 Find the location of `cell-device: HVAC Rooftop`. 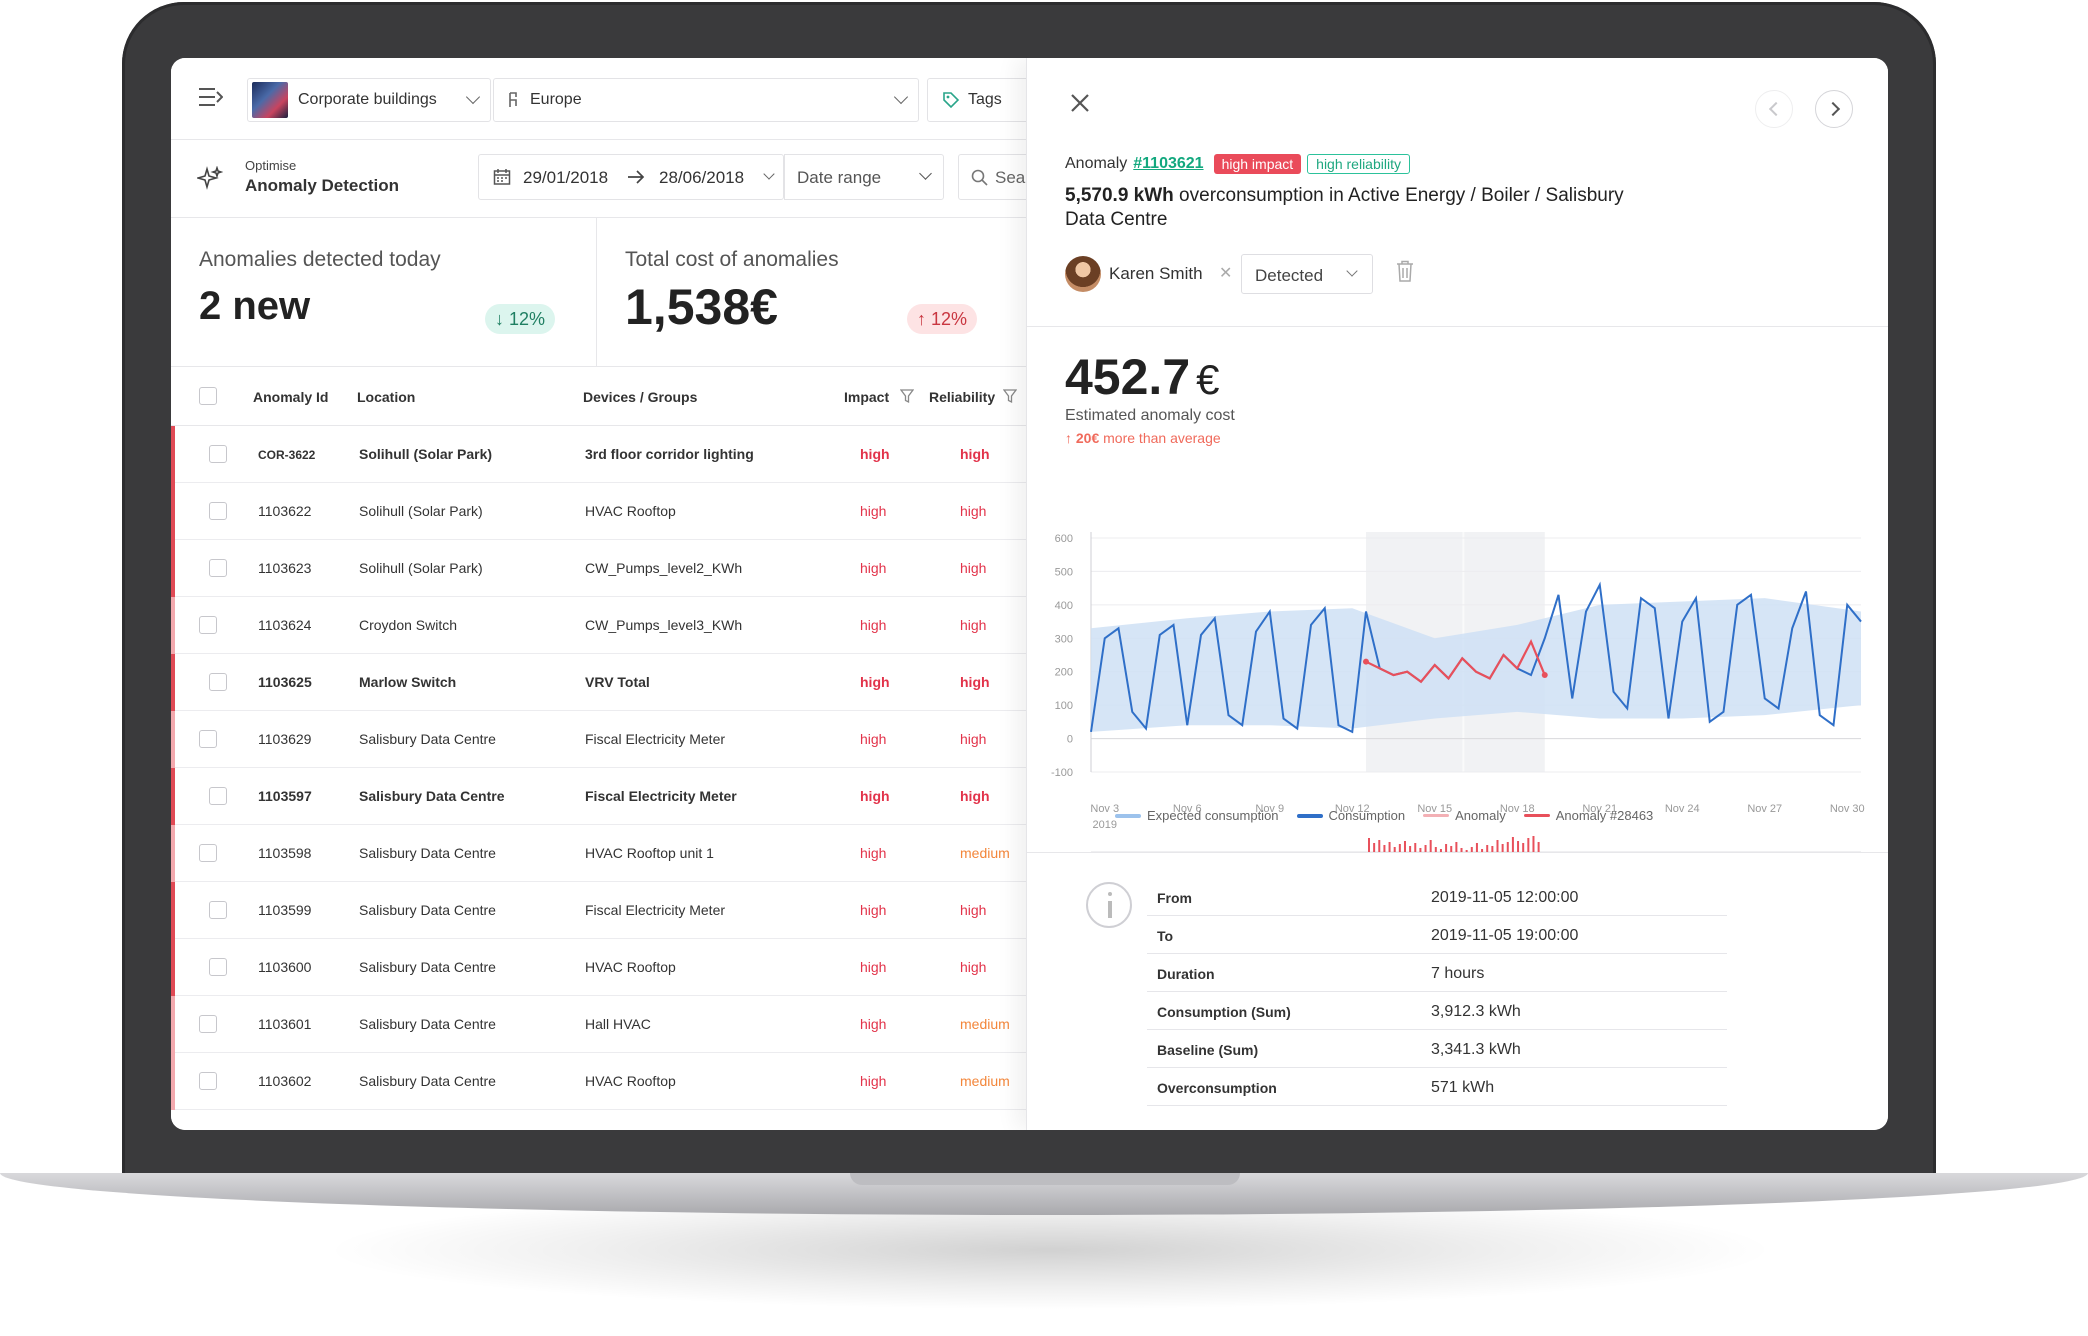

cell-device: HVAC Rooftop is located at coordinates (630, 511).